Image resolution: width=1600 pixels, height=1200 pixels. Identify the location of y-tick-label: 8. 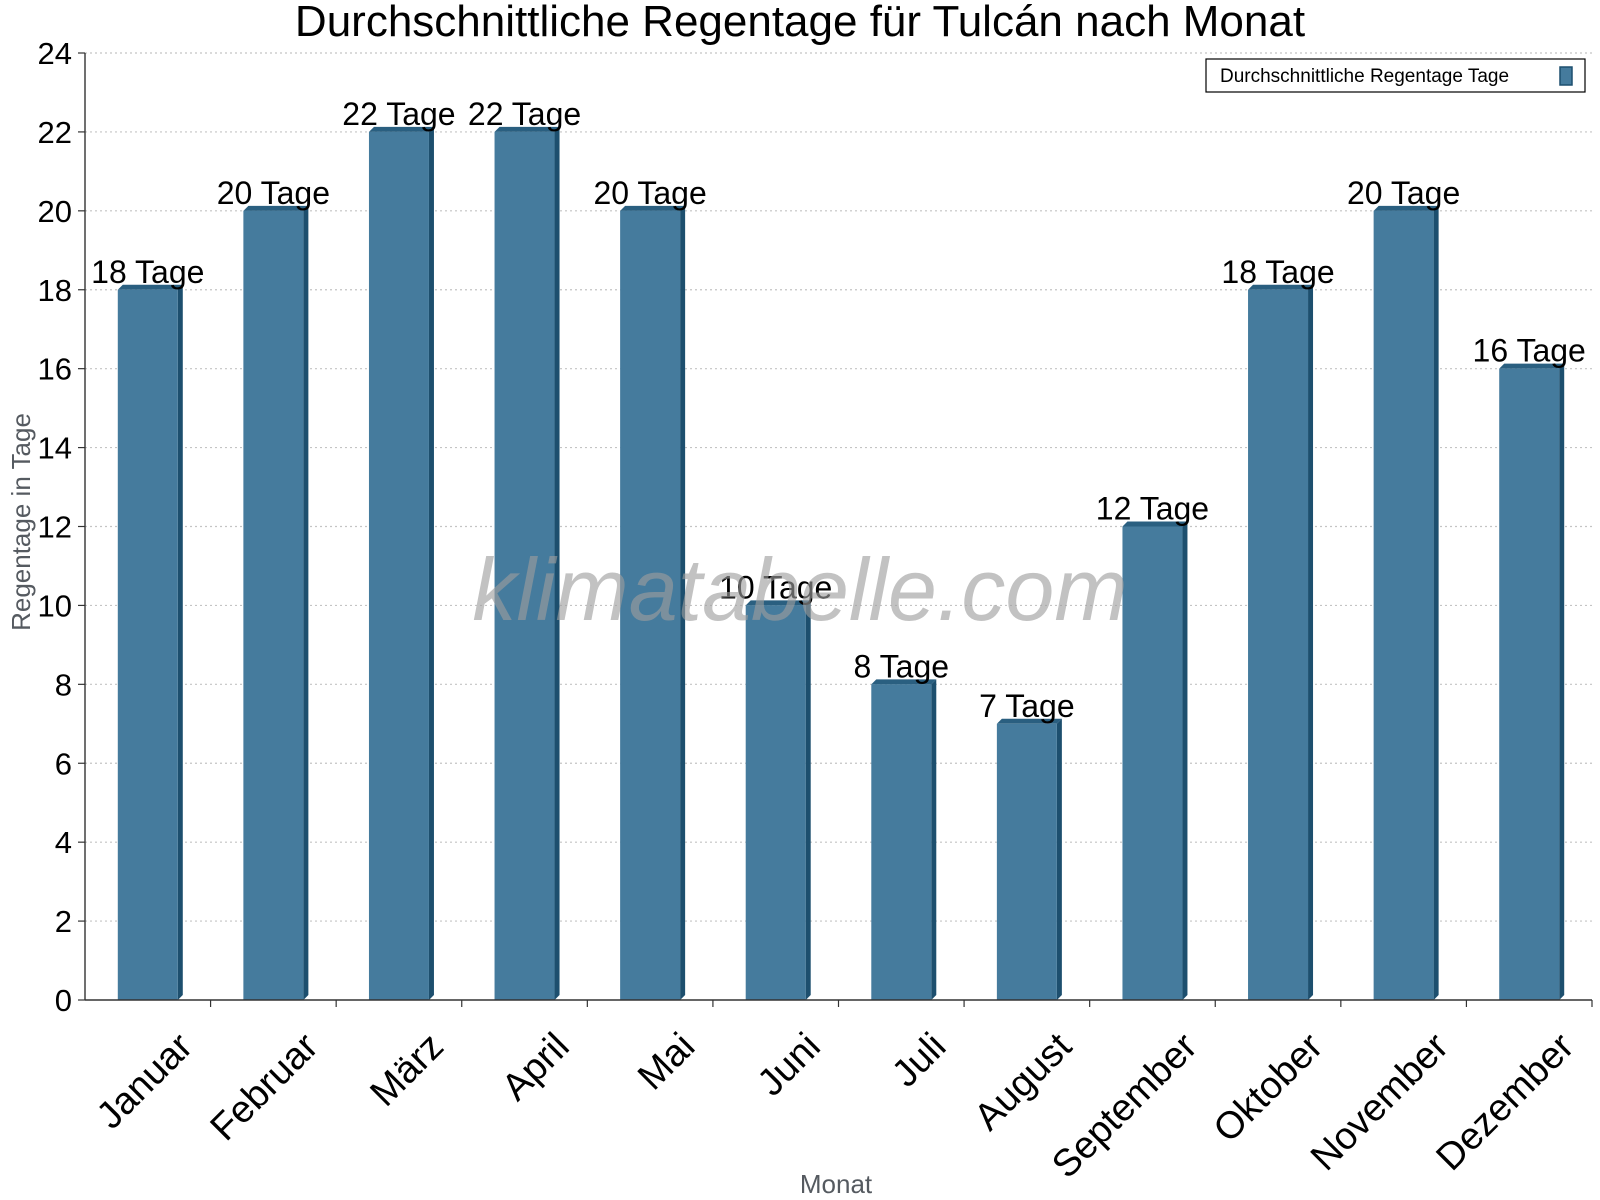
(63, 684).